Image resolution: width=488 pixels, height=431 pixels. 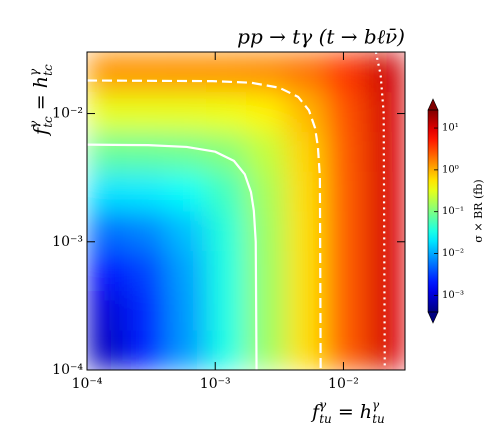 What do you see at coordinates (433, 317) in the screenshot?
I see `colorbar-extend-min` at bounding box center [433, 317].